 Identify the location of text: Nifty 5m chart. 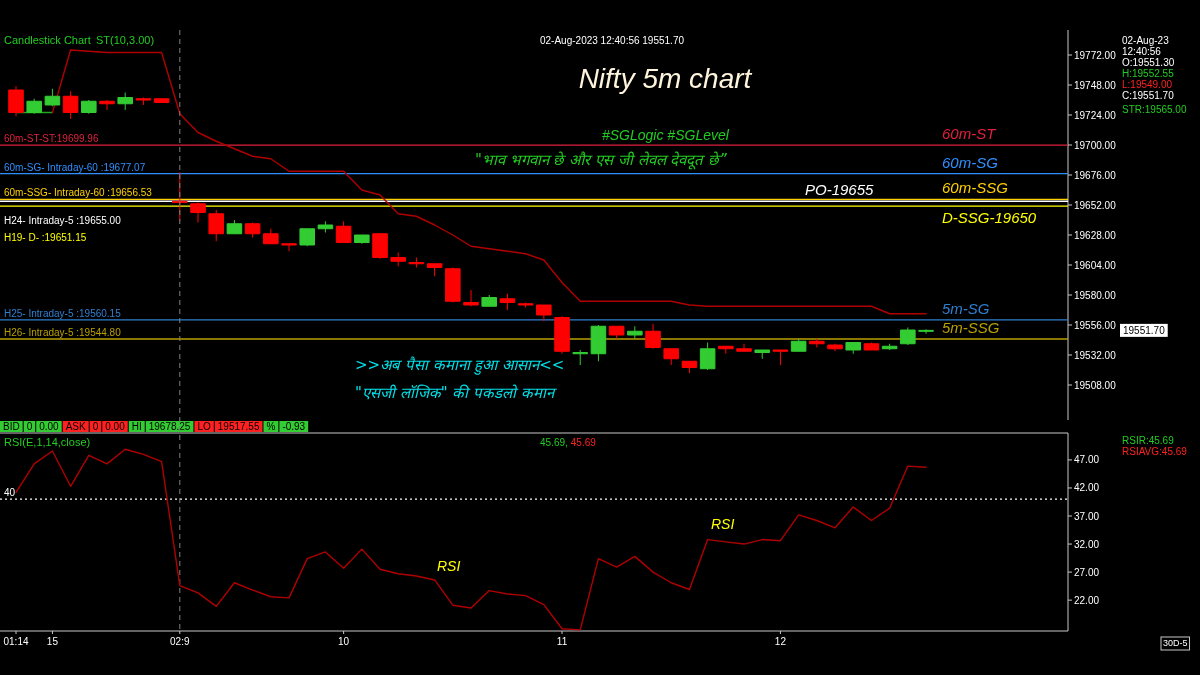
(665, 78).